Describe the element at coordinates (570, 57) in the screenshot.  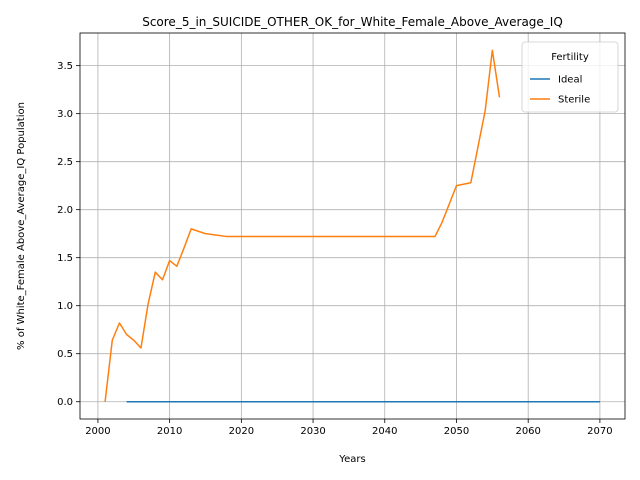
I see `legend-title: Fertility` at that location.